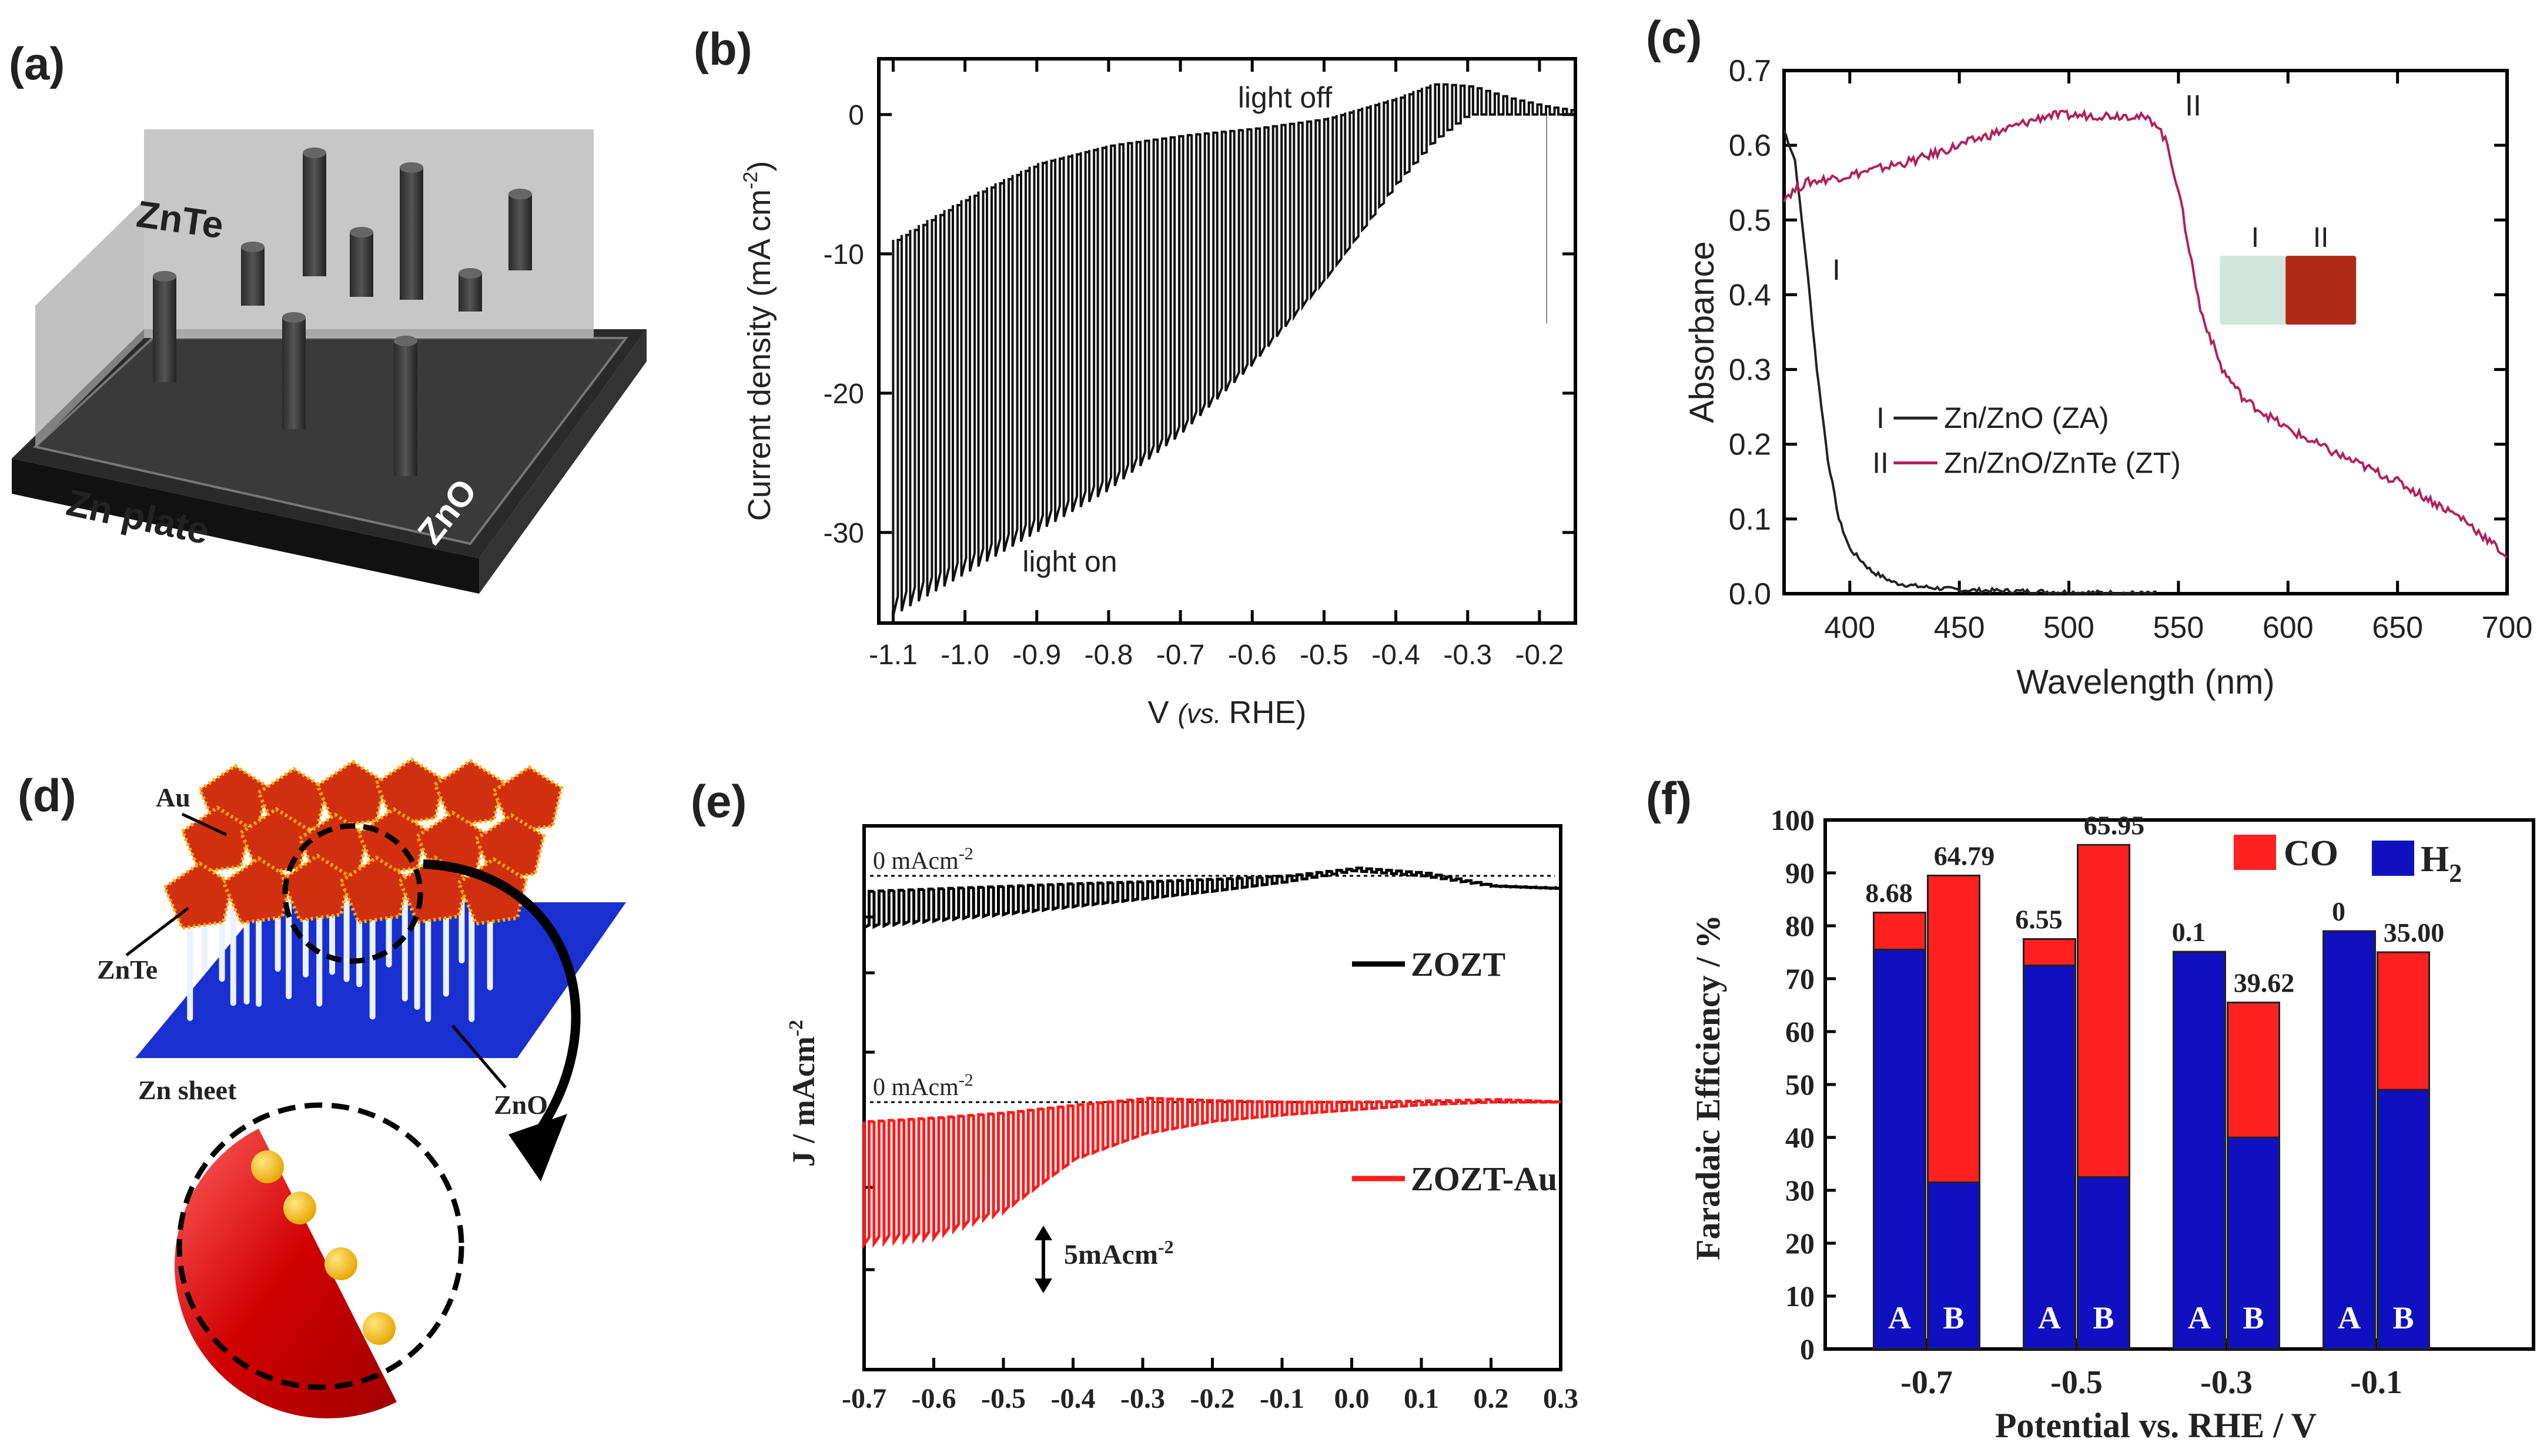  I want to click on x-axis-title-b-italic: (vs., so click(1203, 713).